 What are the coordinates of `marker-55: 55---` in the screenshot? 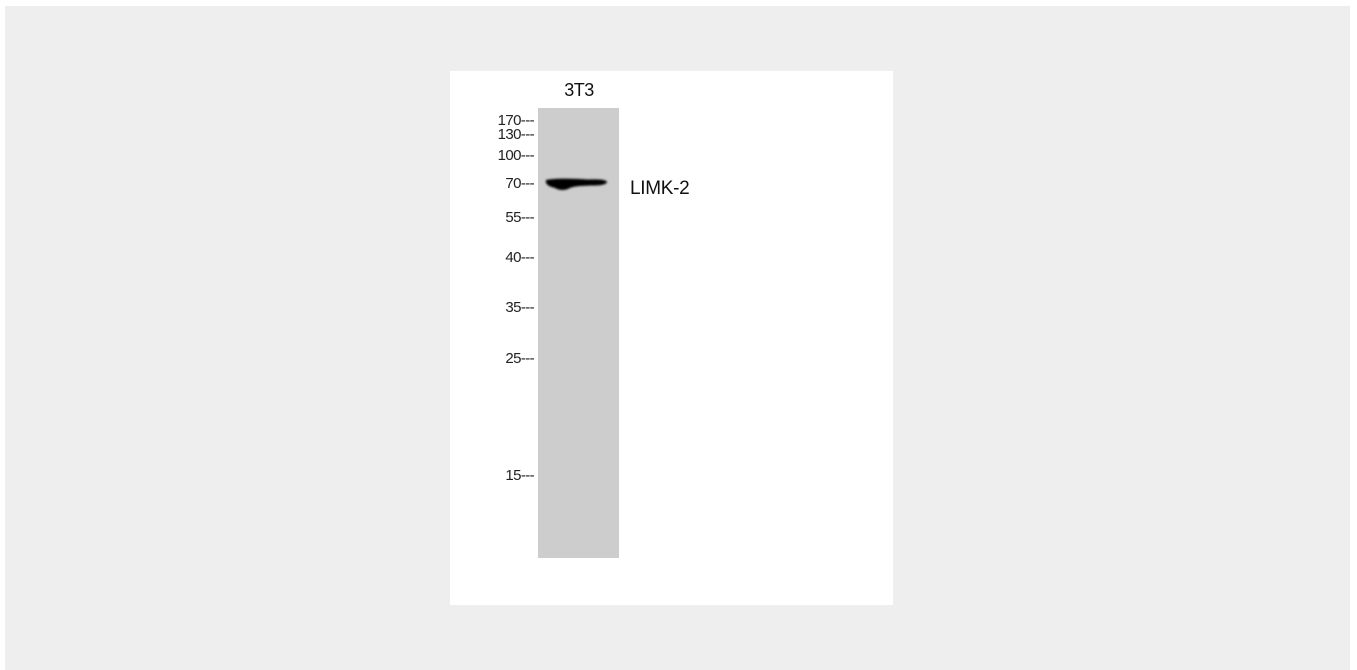 It's located at (519, 217).